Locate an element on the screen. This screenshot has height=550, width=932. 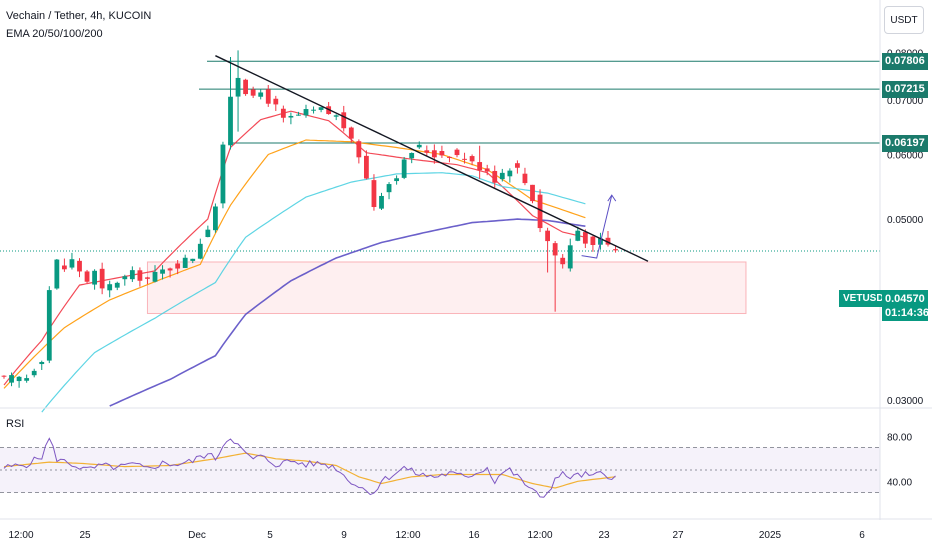
support-zone is located at coordinates (446, 288).